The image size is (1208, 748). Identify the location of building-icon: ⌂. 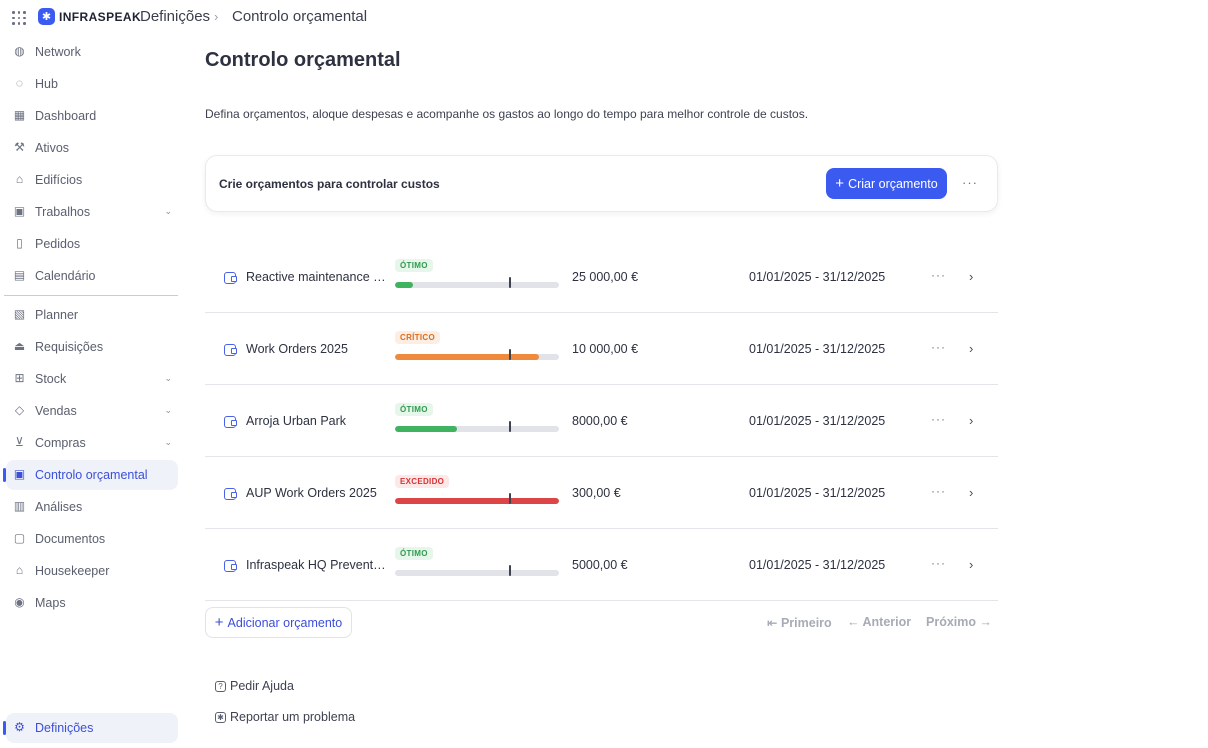
(19, 179).